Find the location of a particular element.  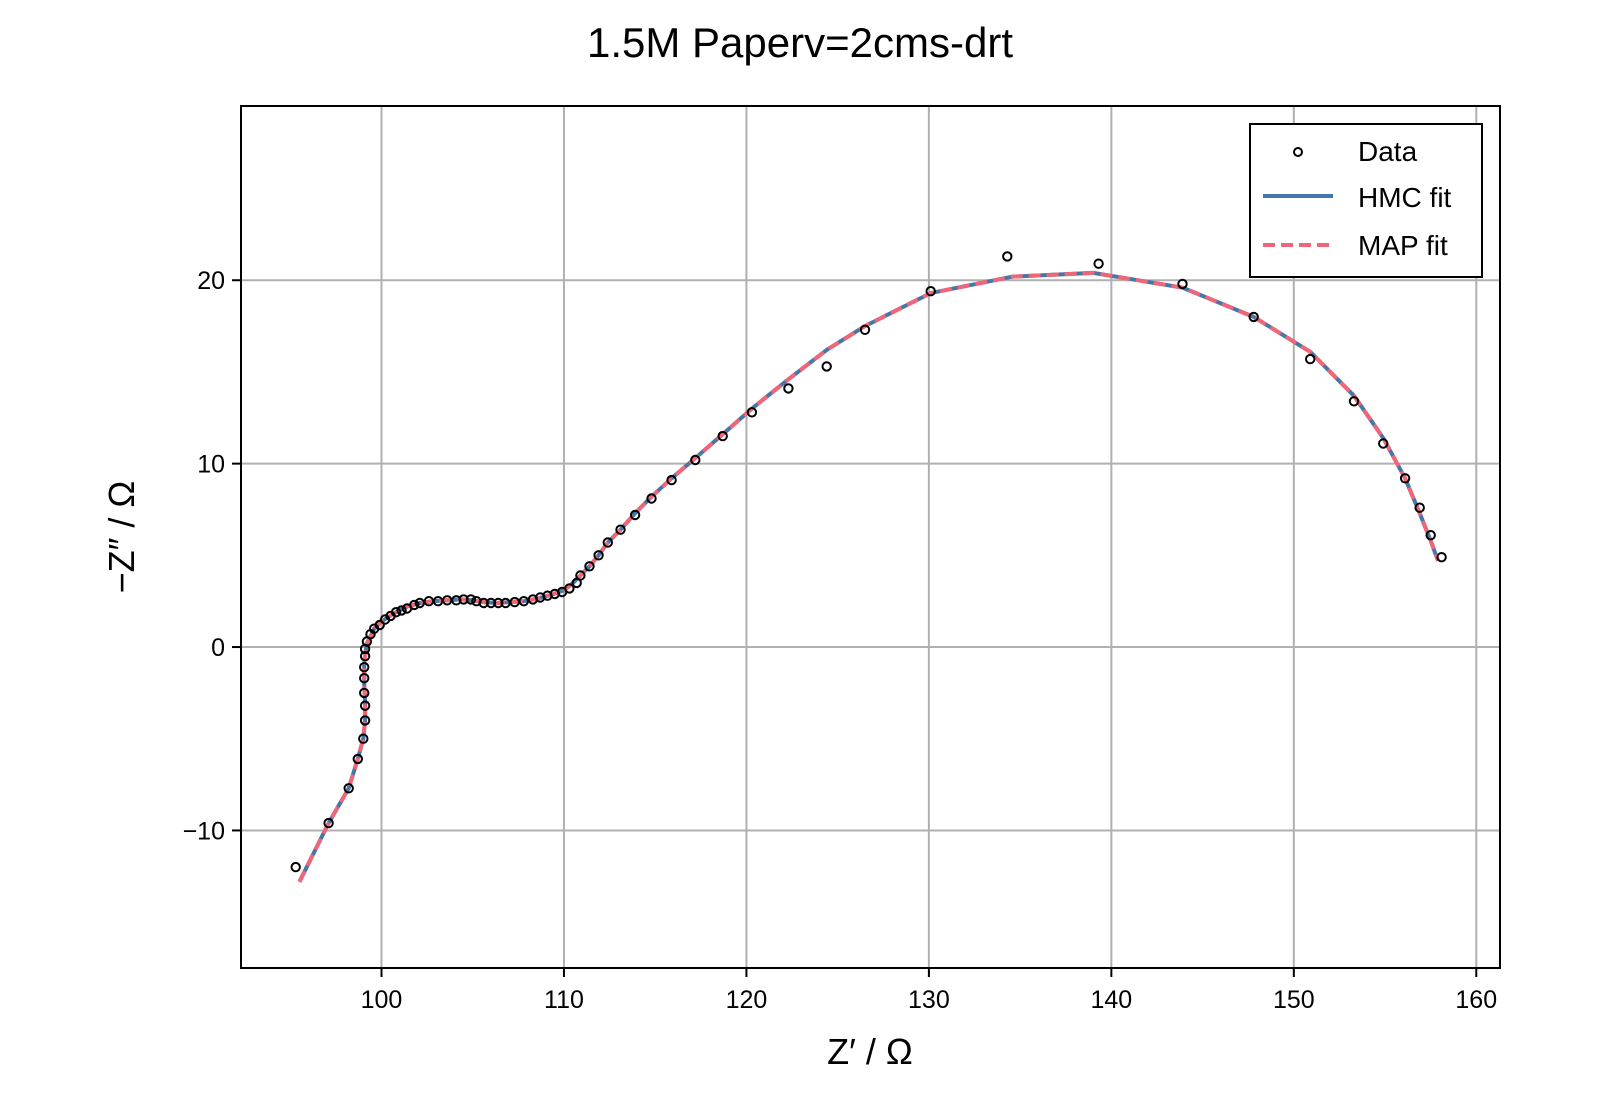

x-tick-label: 150 is located at coordinates (1294, 1000).